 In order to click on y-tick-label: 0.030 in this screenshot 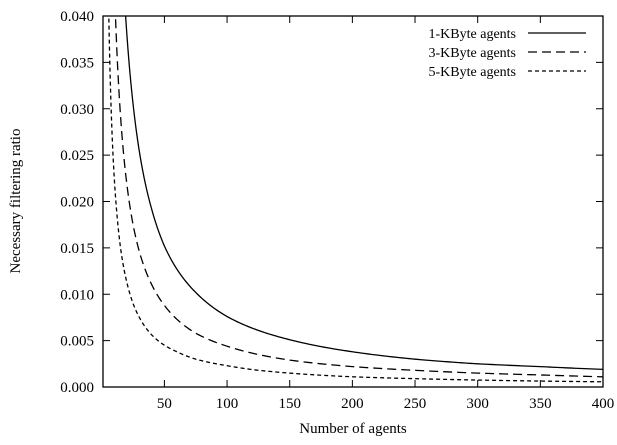, I will do `click(77, 110)`.